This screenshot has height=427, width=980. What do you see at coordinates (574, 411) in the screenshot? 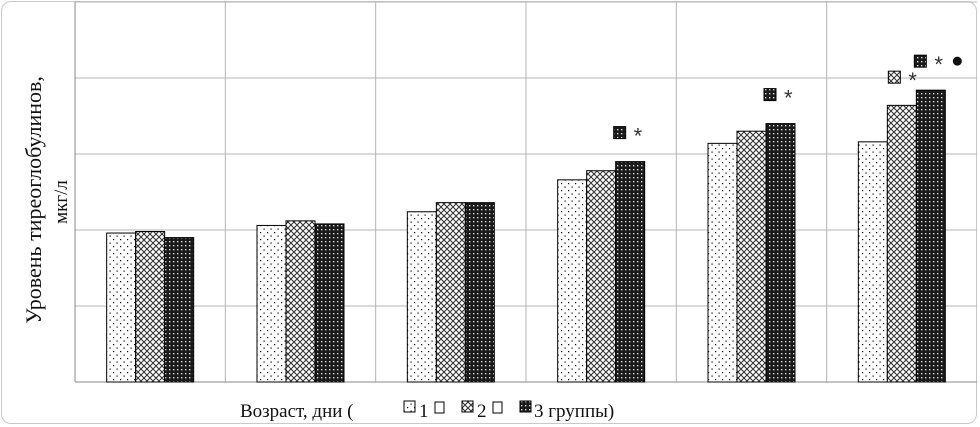
I see `legend-label-3: 3 группы)` at bounding box center [574, 411].